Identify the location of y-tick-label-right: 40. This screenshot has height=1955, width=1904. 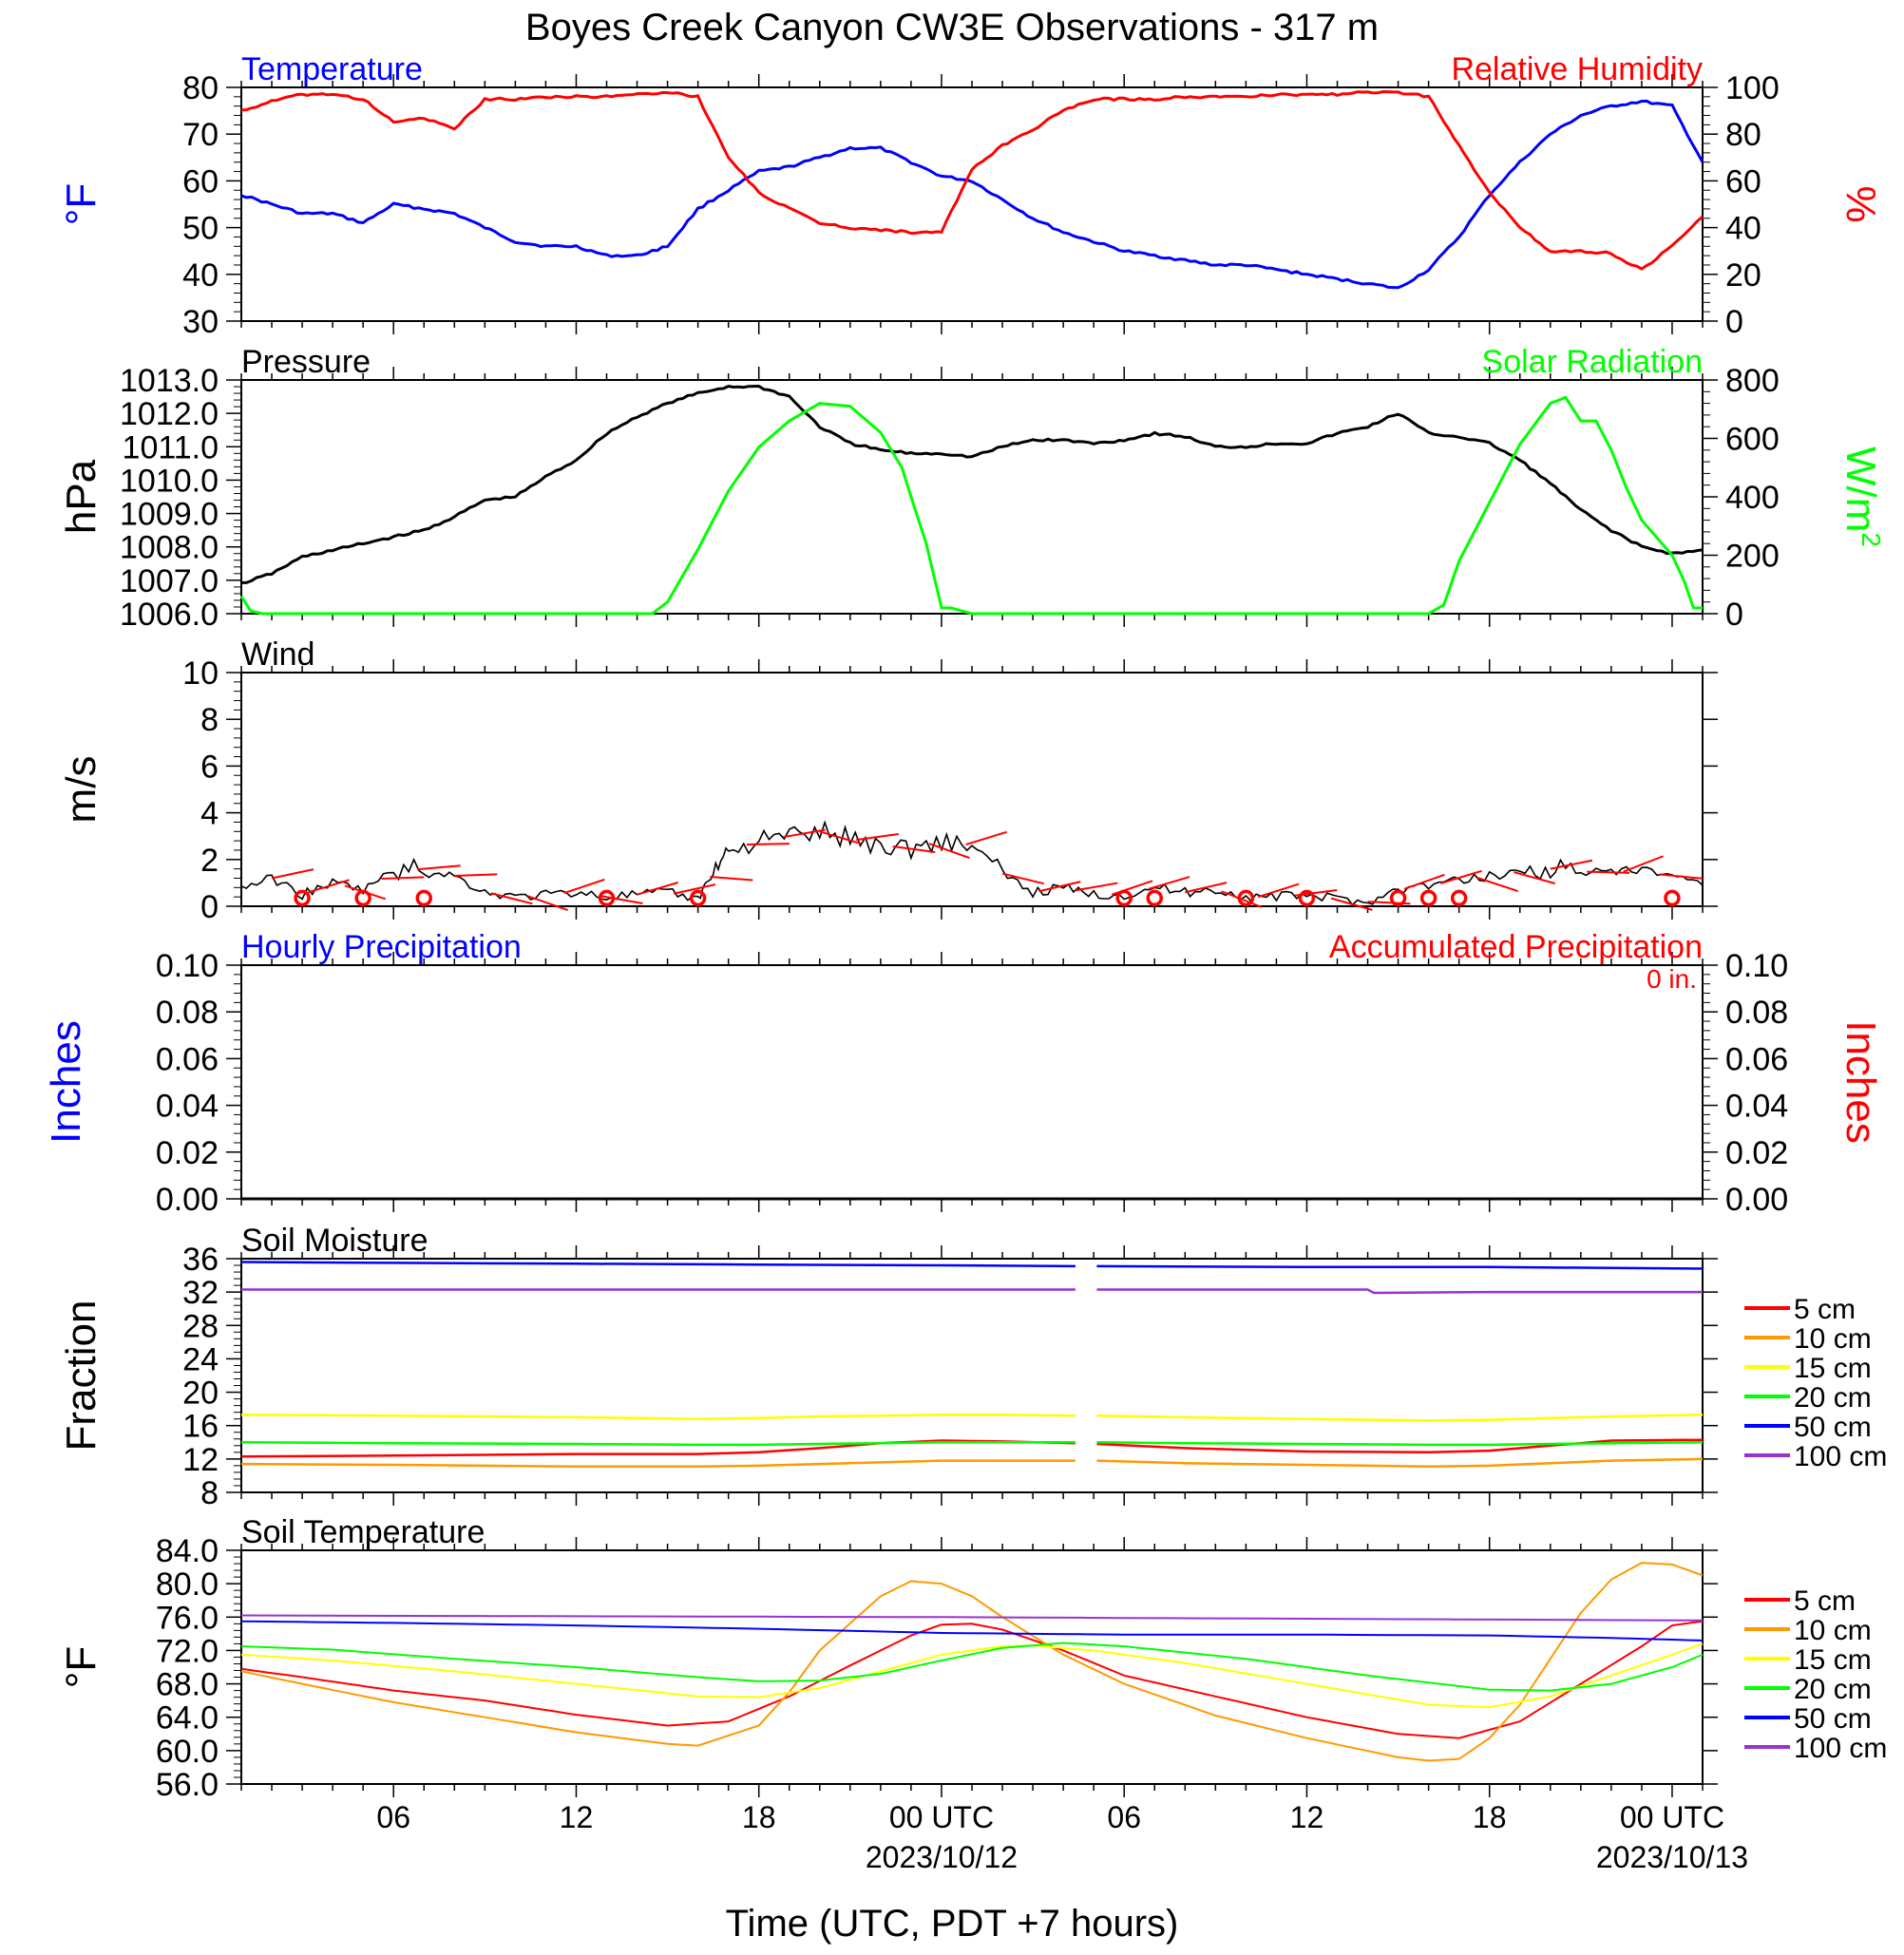
(1743, 229).